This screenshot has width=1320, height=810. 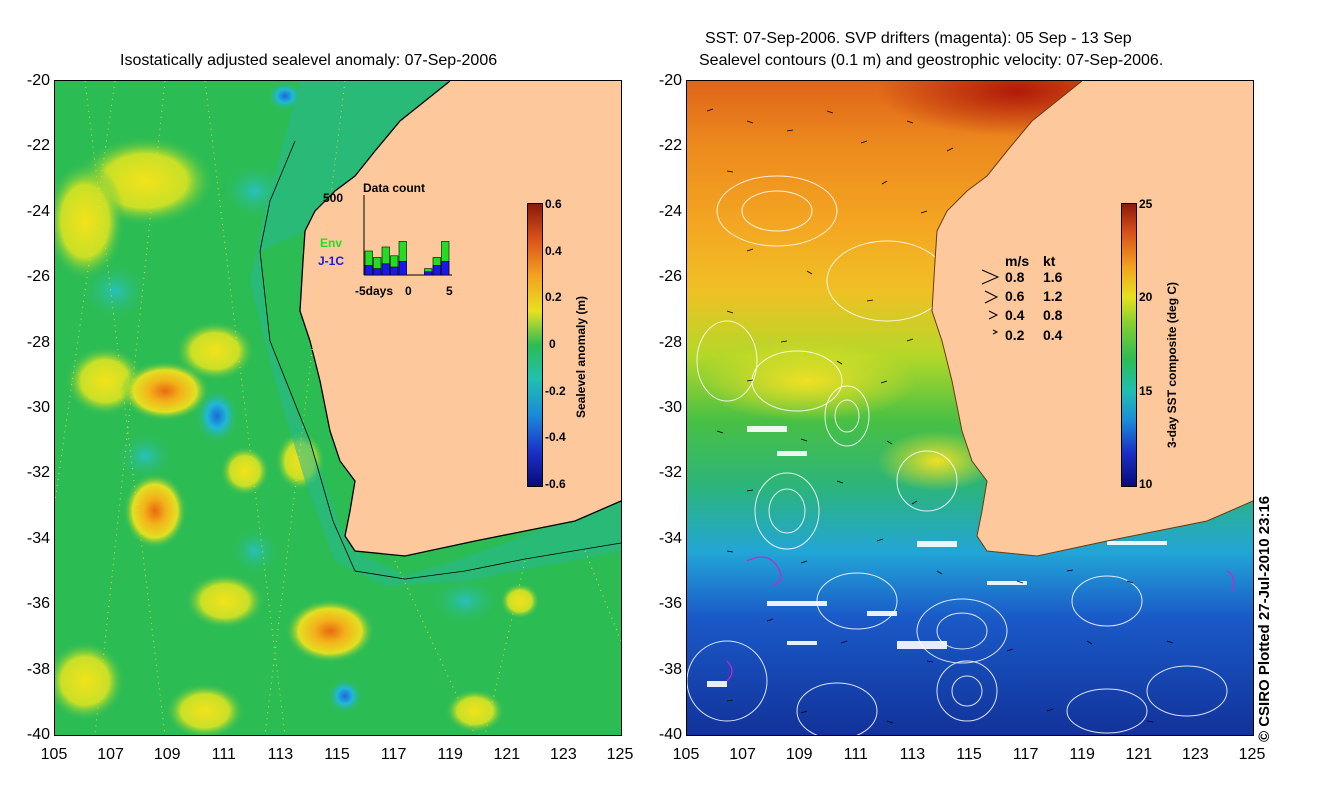 What do you see at coordinates (555, 391) in the screenshot?
I see `sealevel-cb-tick: -0.2` at bounding box center [555, 391].